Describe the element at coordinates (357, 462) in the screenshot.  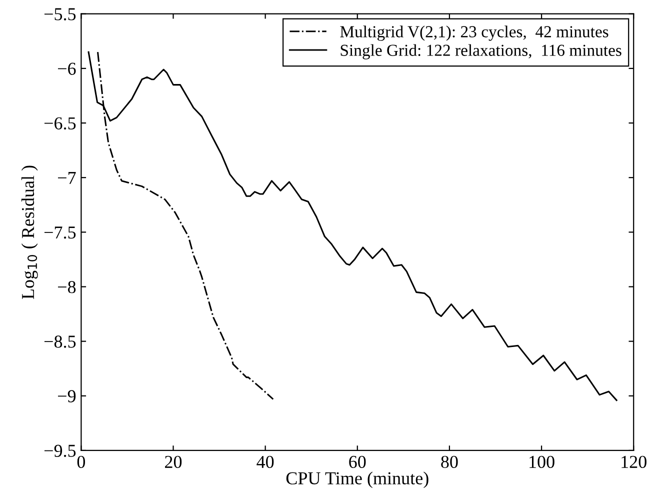
I see `x-tick-label: 60` at that location.